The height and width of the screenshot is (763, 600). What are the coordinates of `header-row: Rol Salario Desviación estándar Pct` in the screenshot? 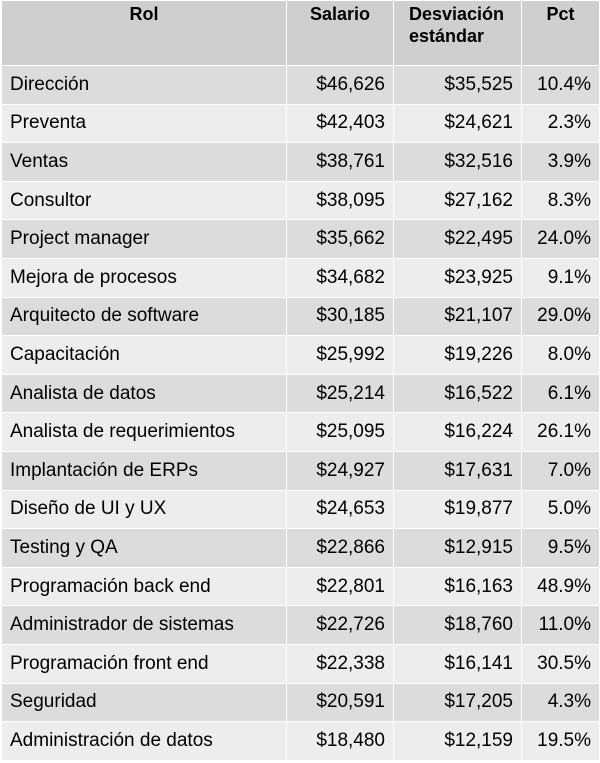 It's located at (300, 33).